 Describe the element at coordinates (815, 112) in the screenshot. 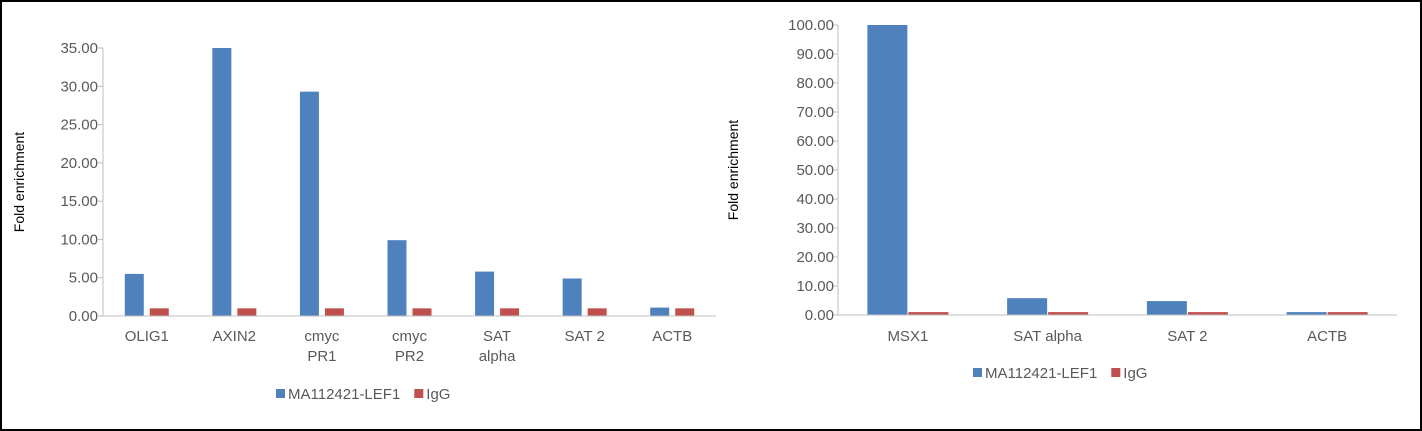

I see `y-tick-label: 70.00` at that location.